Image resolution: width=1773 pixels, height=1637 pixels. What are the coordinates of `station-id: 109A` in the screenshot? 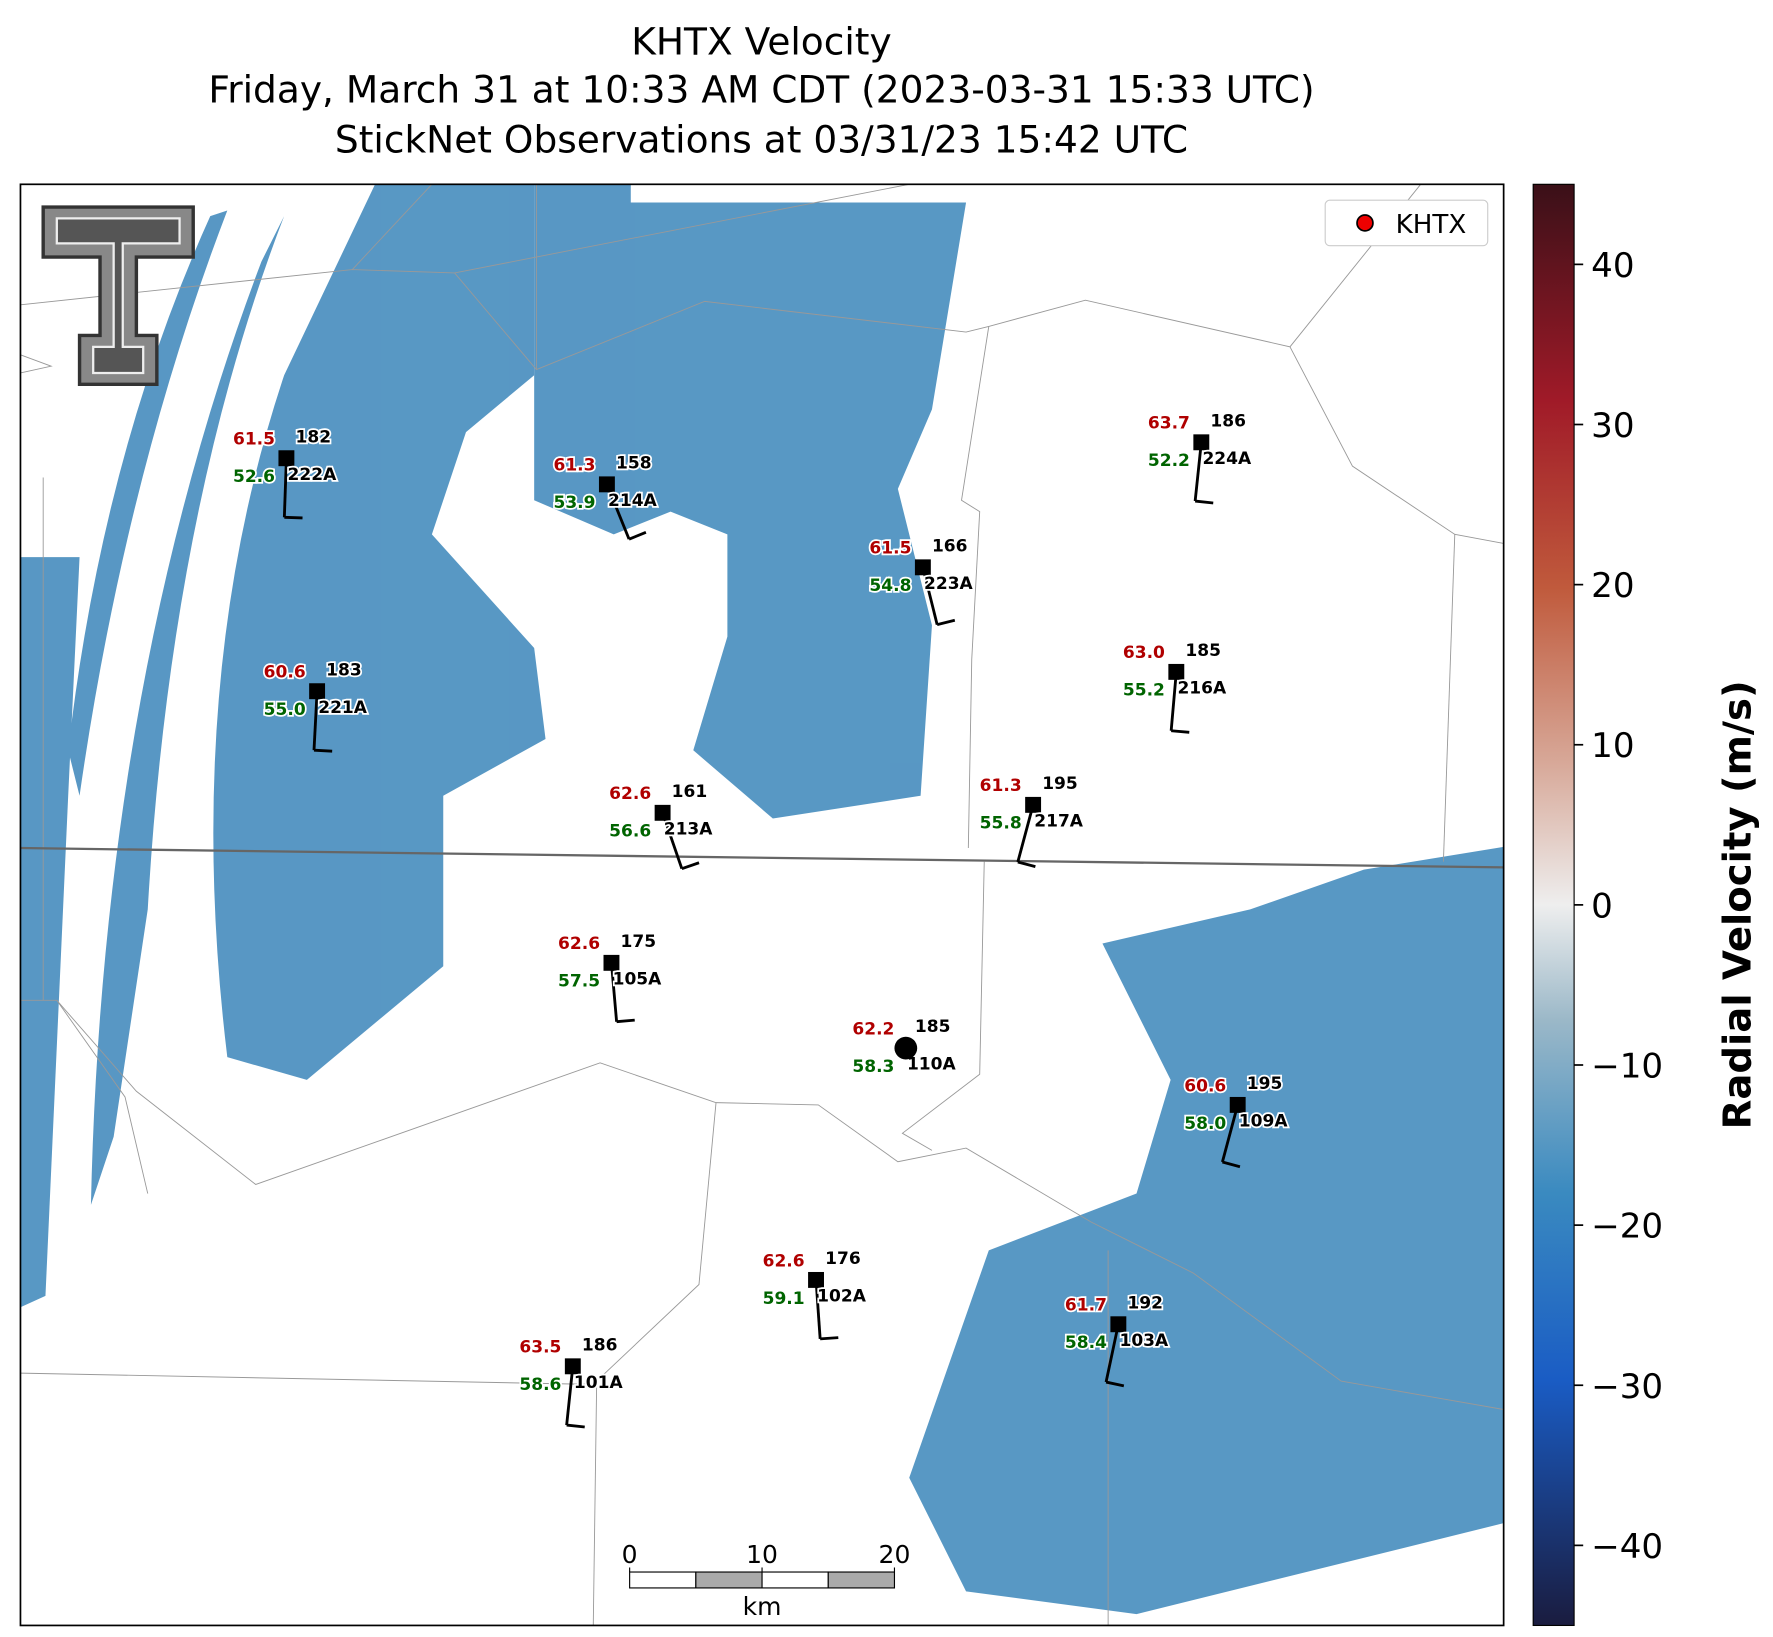 It's located at (1264, 1122).